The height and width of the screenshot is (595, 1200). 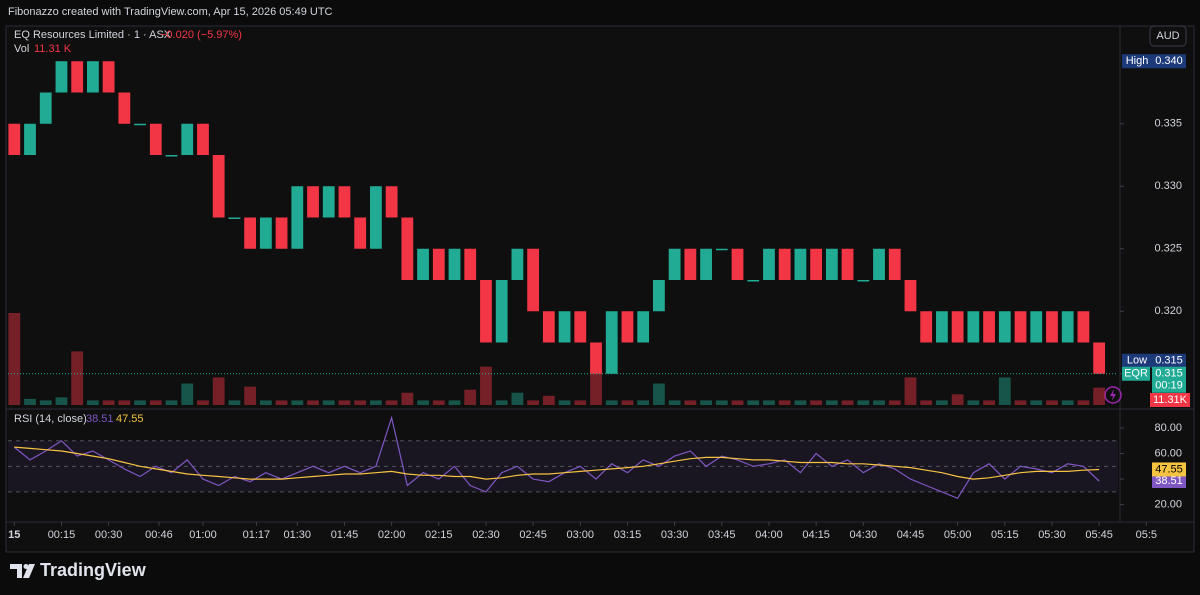 I want to click on price-tag-label: Low, so click(x=1137, y=361).